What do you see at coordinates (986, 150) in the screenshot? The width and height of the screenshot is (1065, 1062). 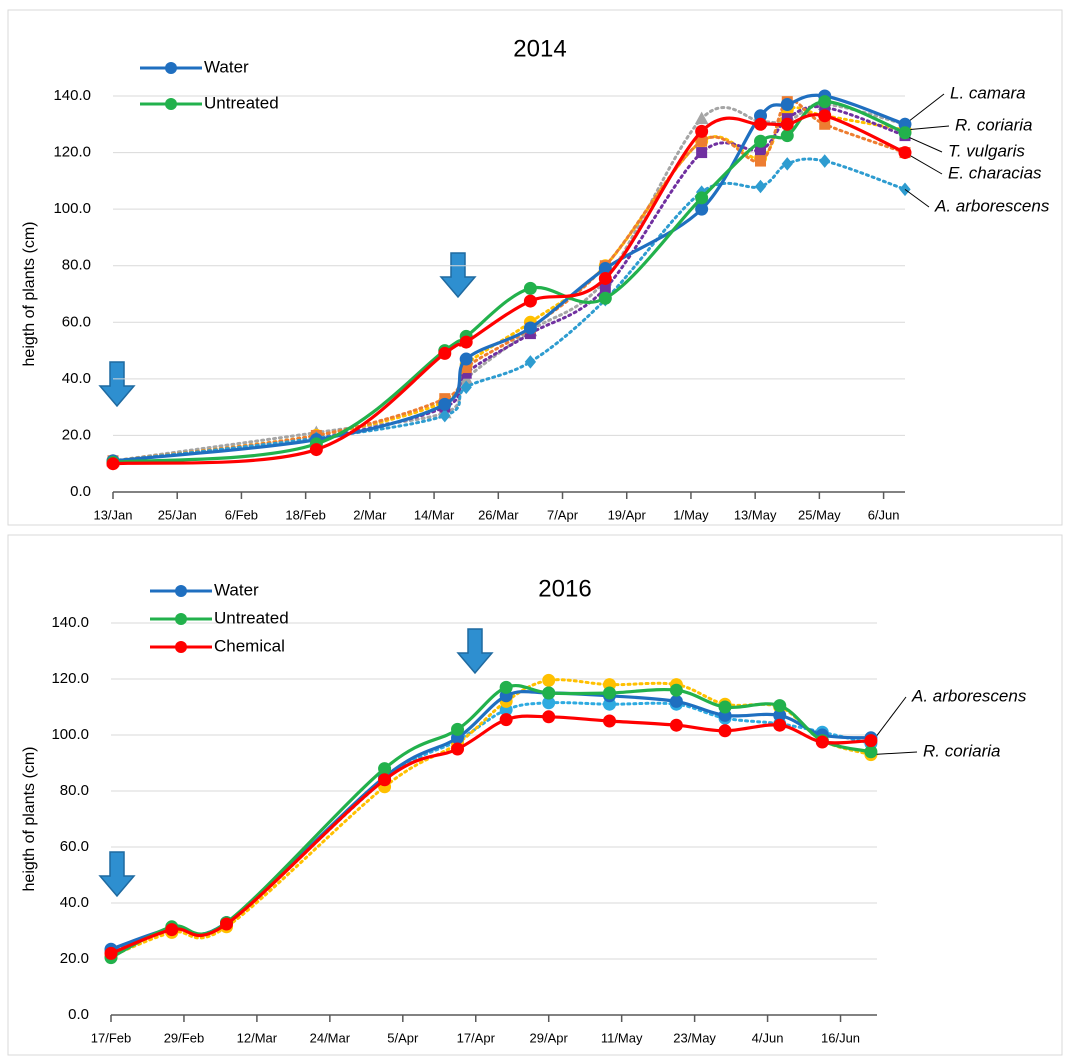 I see `series-label: T. vulgaris` at bounding box center [986, 150].